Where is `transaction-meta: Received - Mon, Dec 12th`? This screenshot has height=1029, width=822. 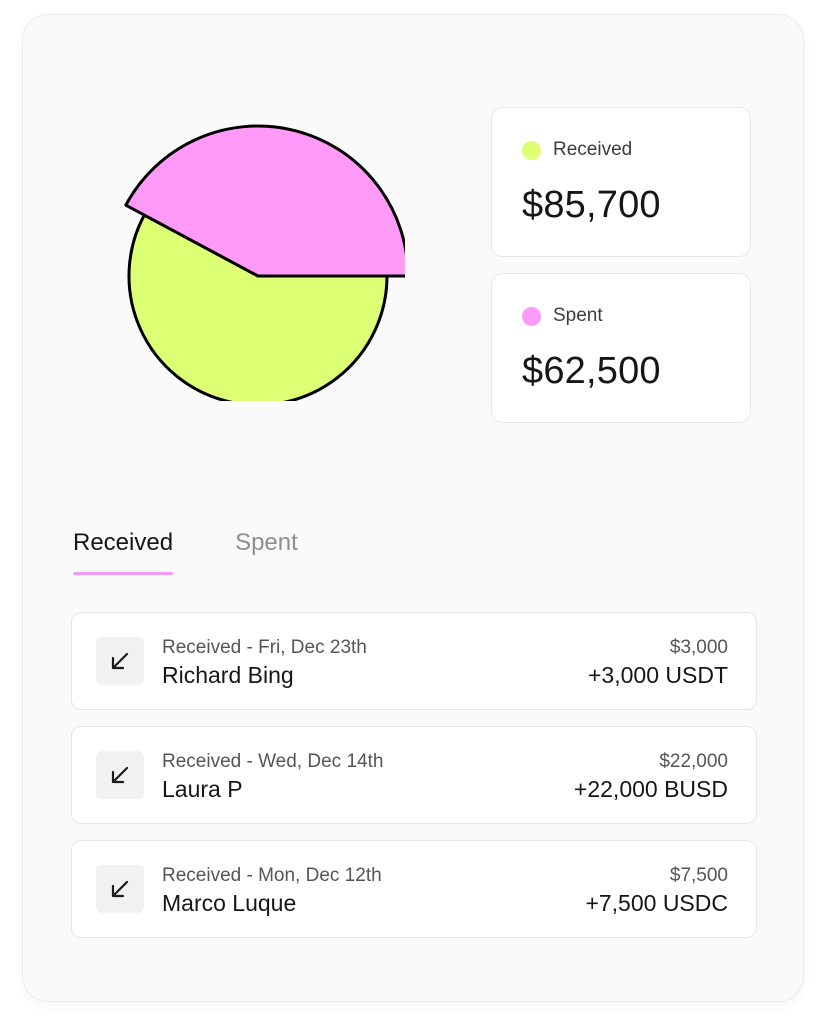 transaction-meta: Received - Mon, Dec 12th is located at coordinates (272, 875).